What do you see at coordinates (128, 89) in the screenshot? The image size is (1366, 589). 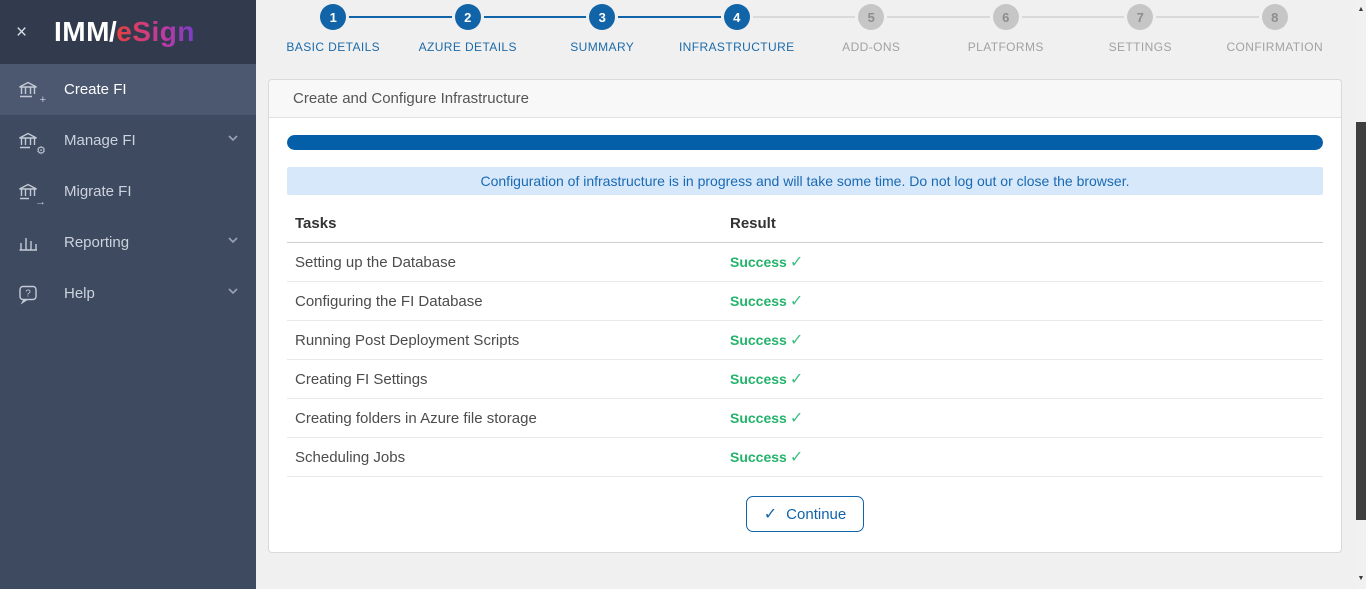 I see `sidebar-item-create-fi: + Create FI` at bounding box center [128, 89].